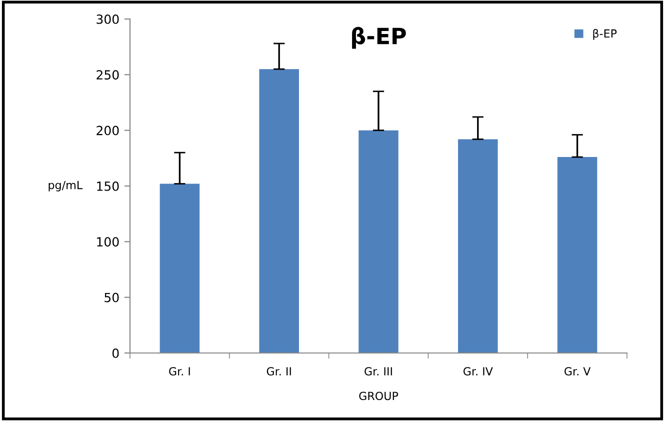  I want to click on x-tick-label: Gr. I, so click(179, 371).